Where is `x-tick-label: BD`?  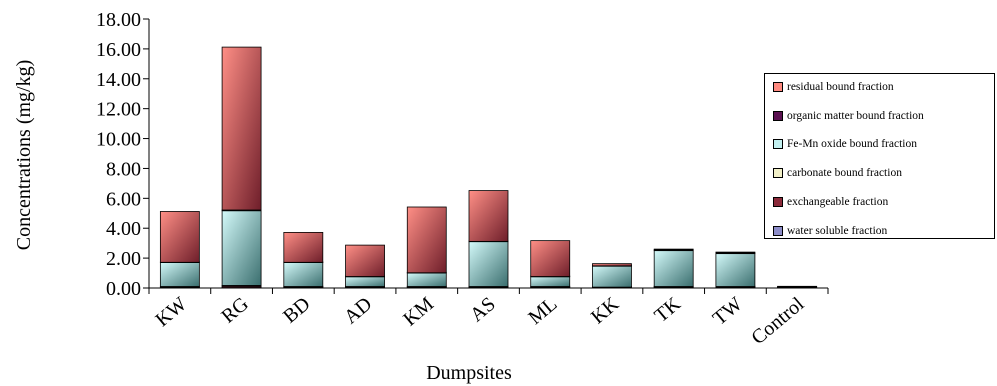 x-tick-label: BD is located at coordinates (296, 310).